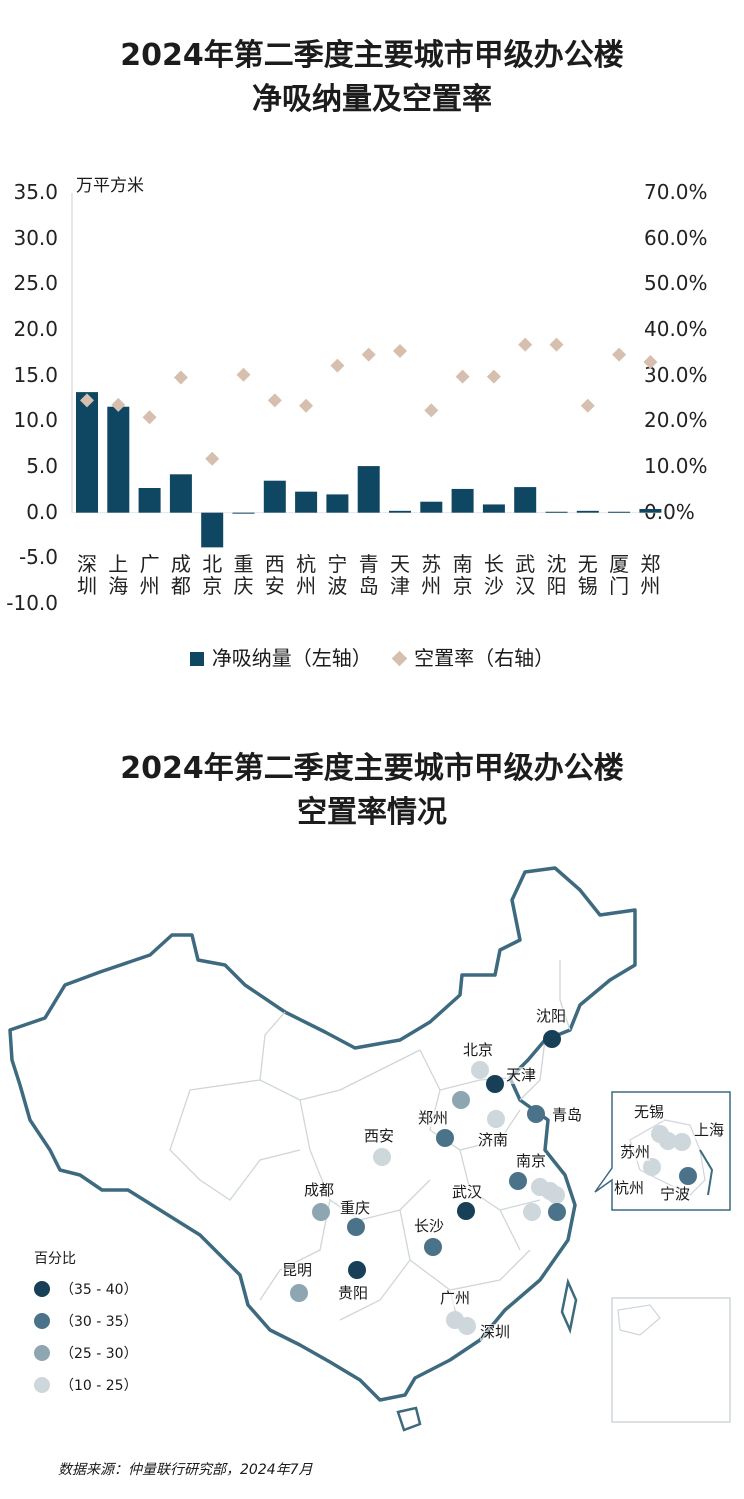 This screenshot has width=744, height=1499. What do you see at coordinates (274, 400) in the screenshot?
I see `vacancy-marker-西安` at bounding box center [274, 400].